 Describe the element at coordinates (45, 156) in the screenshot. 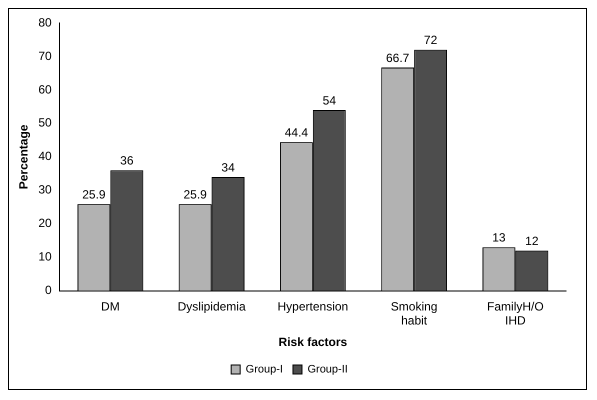

I see `y-tick-label: 40` at that location.